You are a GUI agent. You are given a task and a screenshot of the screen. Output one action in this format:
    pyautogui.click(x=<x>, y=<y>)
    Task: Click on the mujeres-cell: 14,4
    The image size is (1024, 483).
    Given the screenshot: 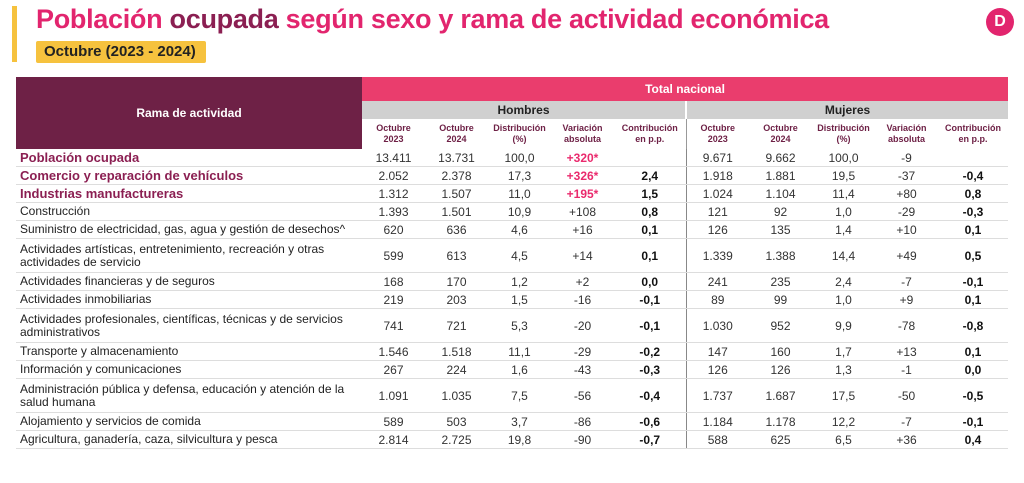 What is the action you would take?
    pyautogui.click(x=843, y=255)
    